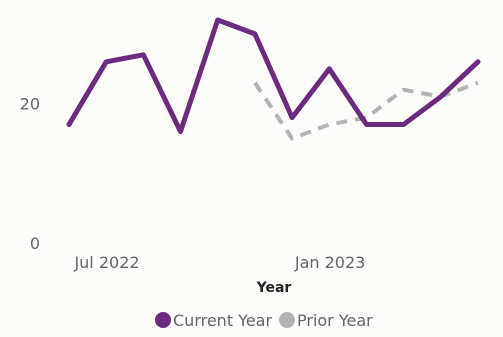 The image size is (503, 337). I want to click on y-axis: 0 20, so click(30, 174).